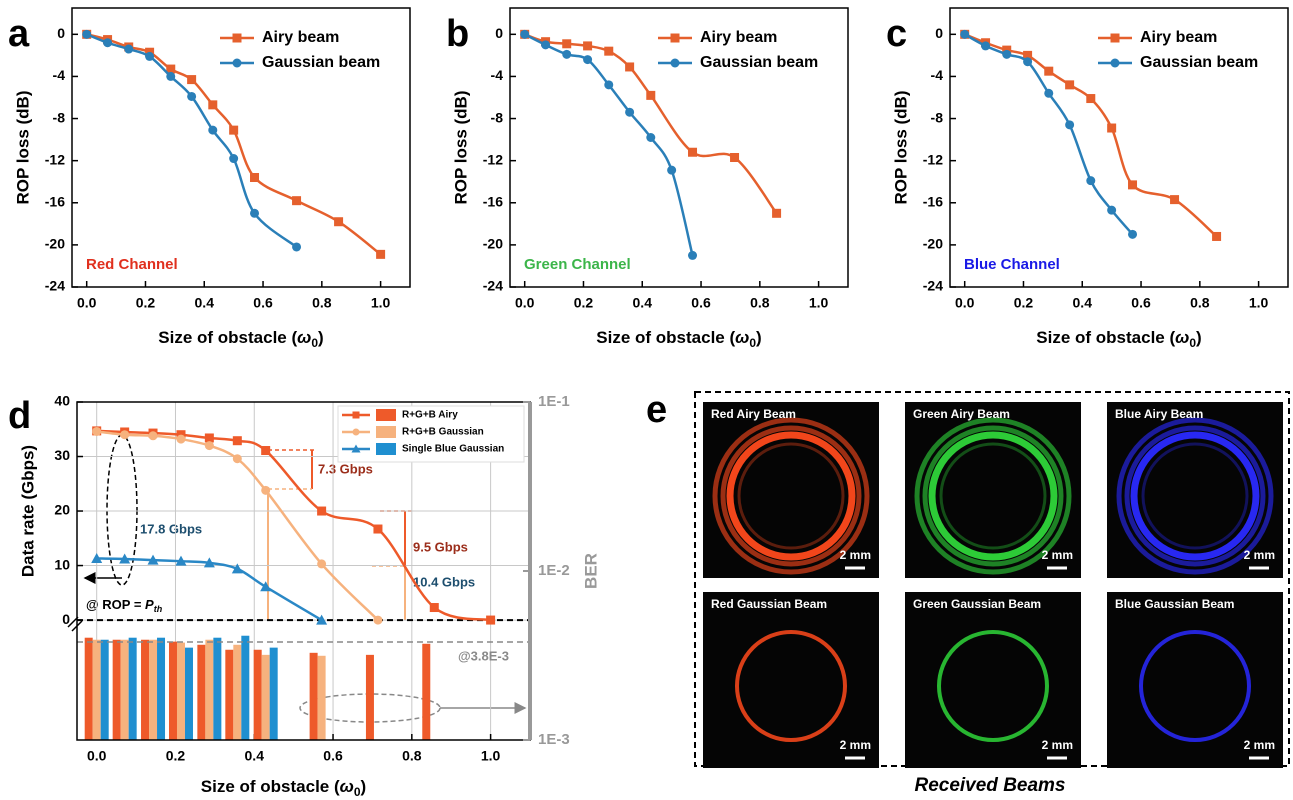 The height and width of the screenshot is (800, 1293). What do you see at coordinates (933, 286) in the screenshot?
I see `y-tick-label: -24` at bounding box center [933, 286].